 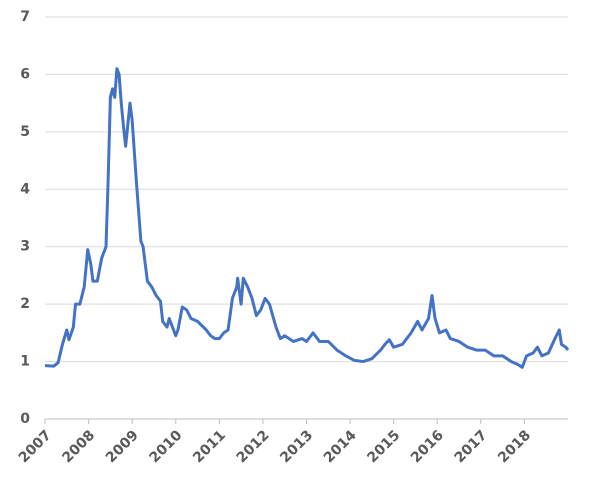 What do you see at coordinates (471, 446) in the screenshot?
I see `x-tick-label: 2017` at bounding box center [471, 446].